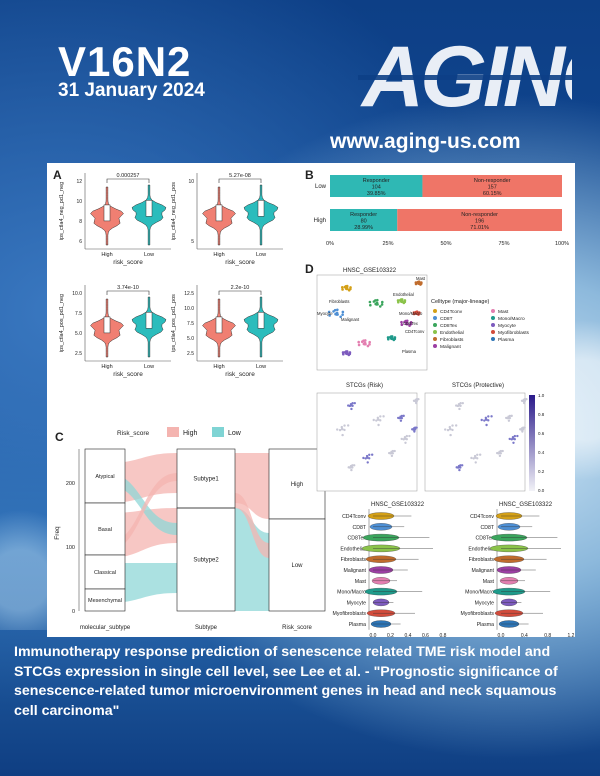 The image size is (600, 776). Describe the element at coordinates (460, 302) in the screenshot. I see `panel-d-legend-title: Celltype (major-lineage)` at that location.